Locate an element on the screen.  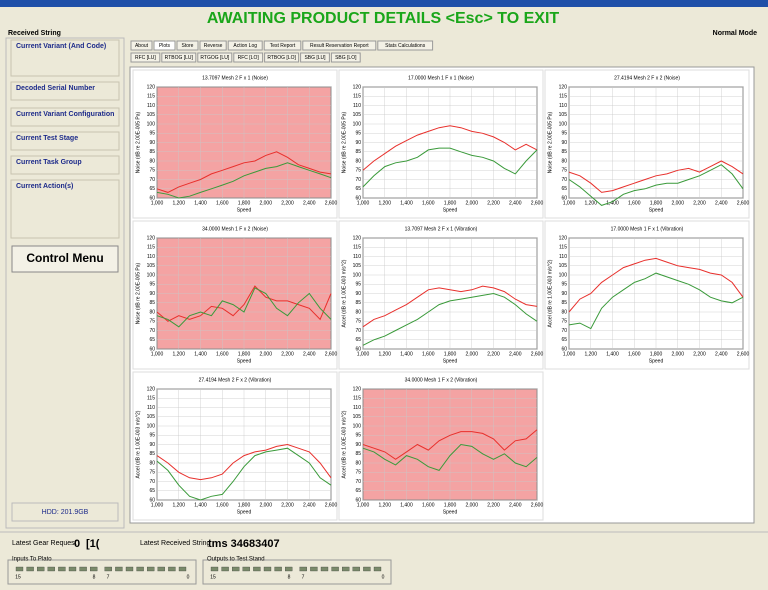
tab-label: SBG [LO] is located at coordinates (346, 58).